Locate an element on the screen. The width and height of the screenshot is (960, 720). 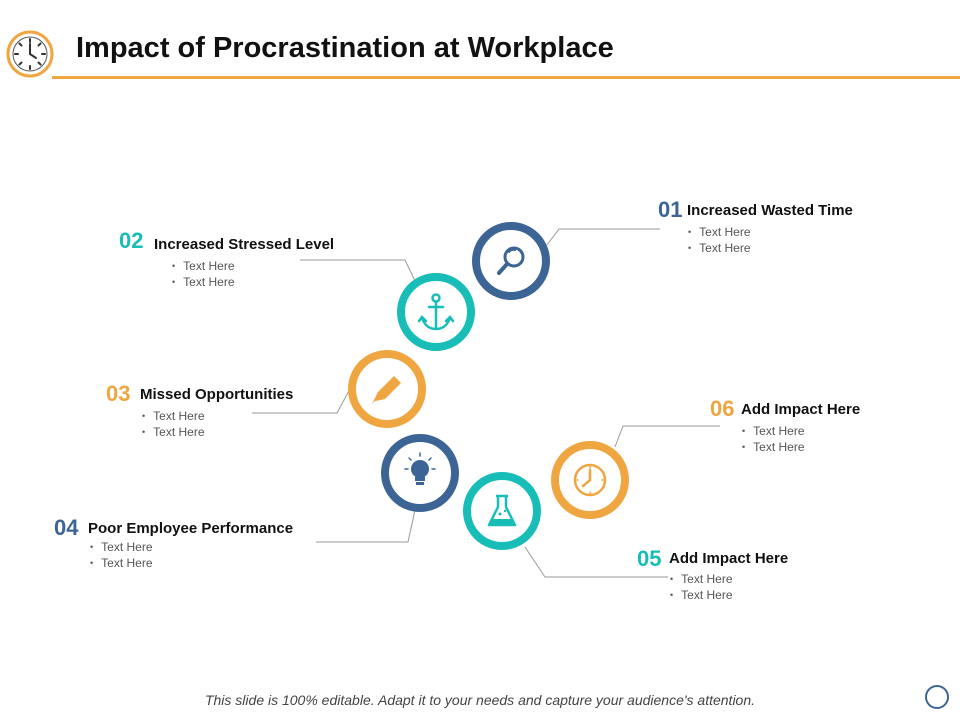
item-02-heading: Increased Stressed Level is located at coordinates (244, 244).